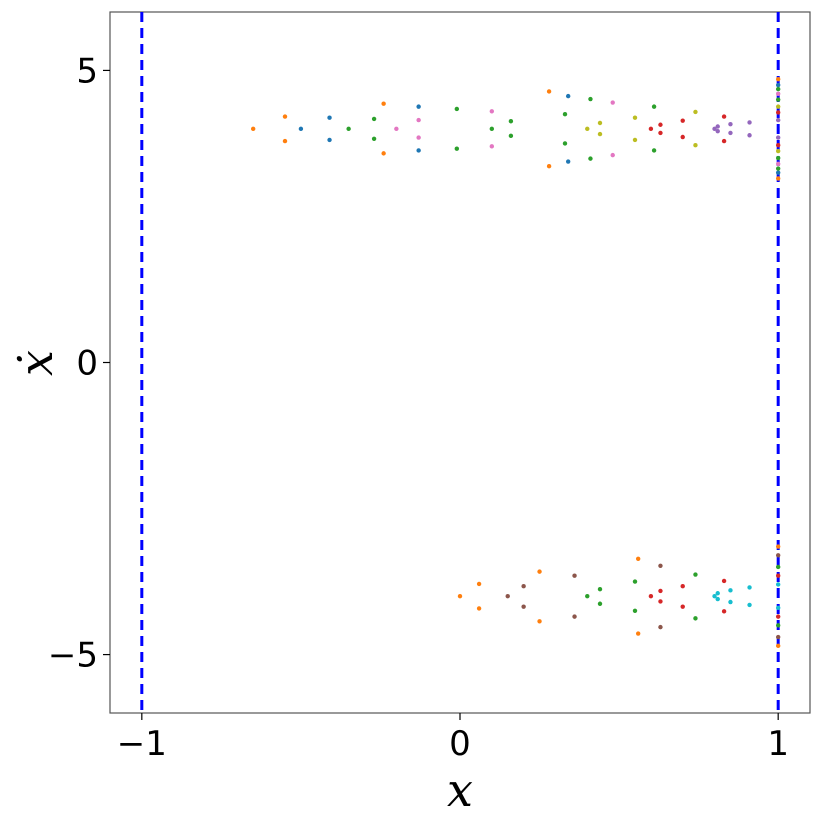 This screenshot has height=830, width=830. I want to click on y-tick-label: 0, so click(87, 364).